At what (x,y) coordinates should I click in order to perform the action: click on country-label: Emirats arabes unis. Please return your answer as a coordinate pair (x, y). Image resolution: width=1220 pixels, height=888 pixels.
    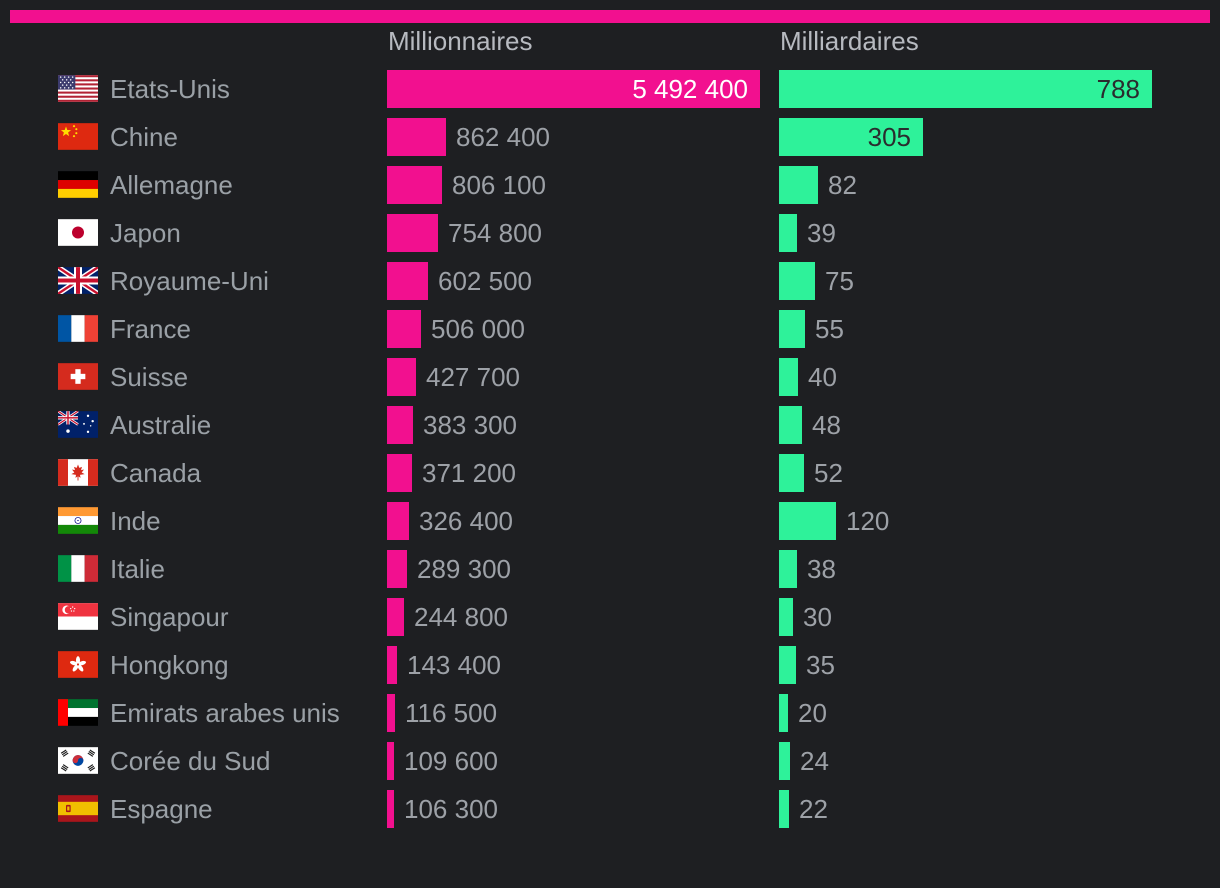
    Looking at the image, I should click on (225, 713).